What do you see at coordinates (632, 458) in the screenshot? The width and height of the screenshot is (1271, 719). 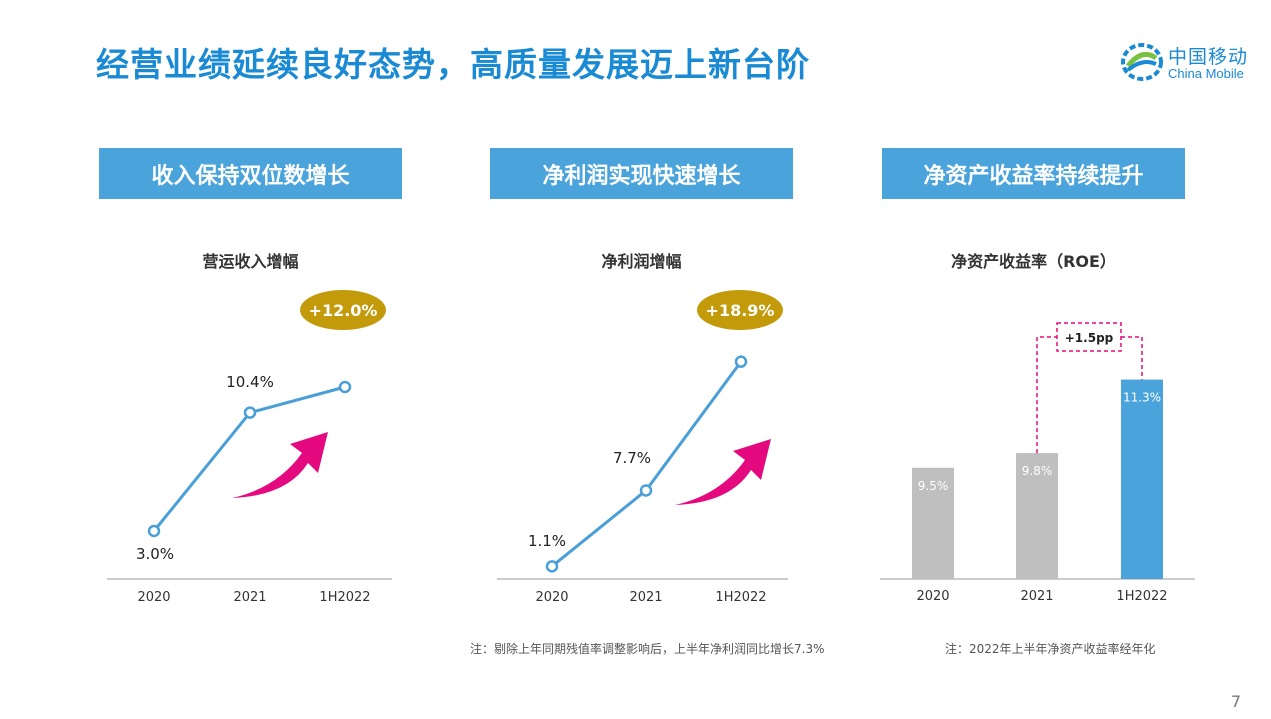 I see `data-label: 7.7%` at bounding box center [632, 458].